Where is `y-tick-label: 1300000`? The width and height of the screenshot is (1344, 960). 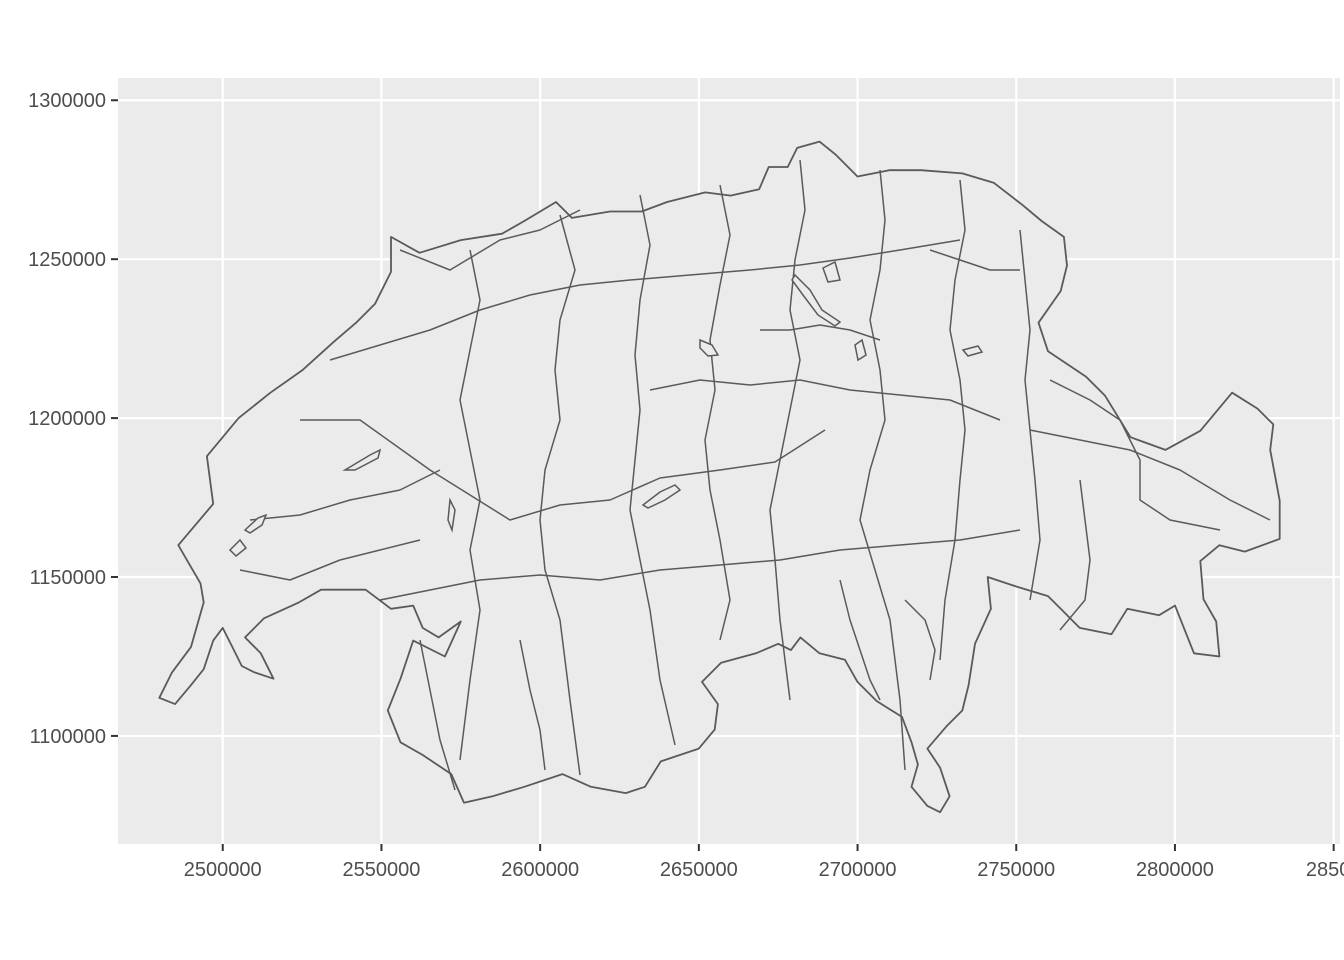 y-tick-label: 1300000 is located at coordinates (67, 101).